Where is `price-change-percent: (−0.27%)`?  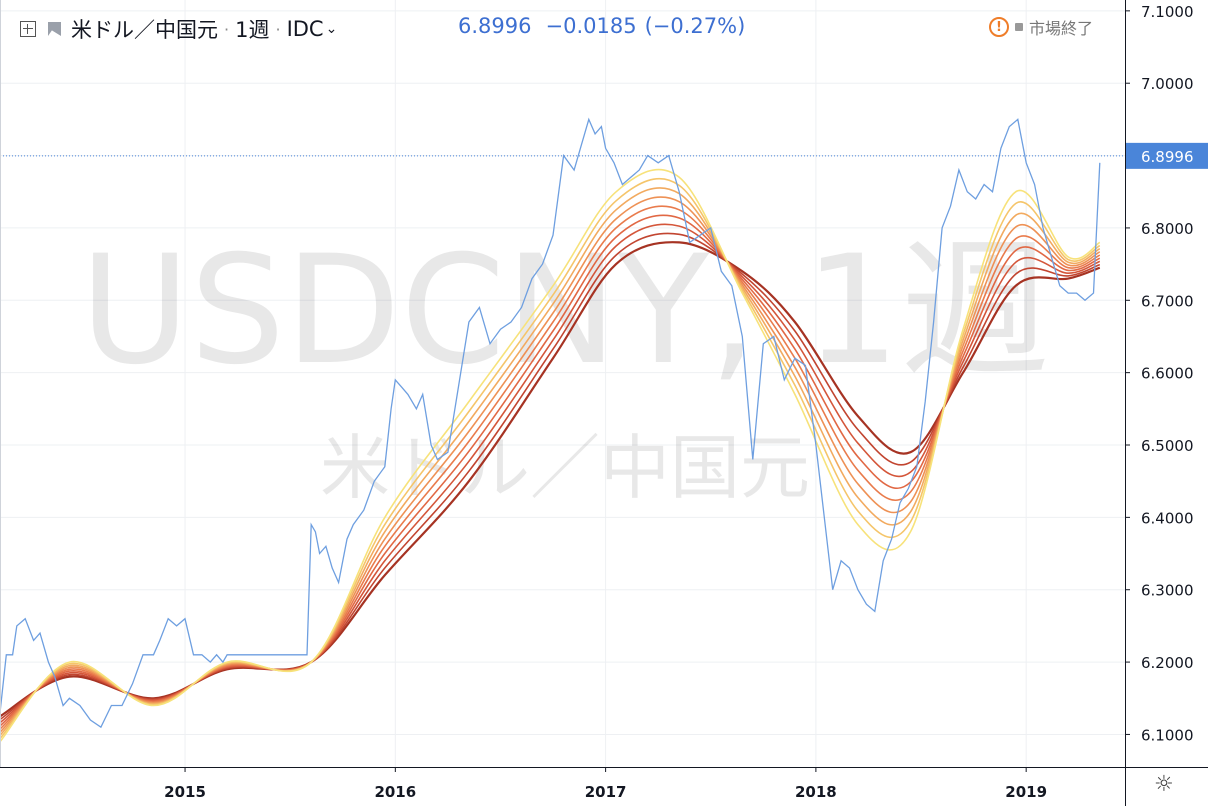 price-change-percent: (−0.27%) is located at coordinates (695, 26).